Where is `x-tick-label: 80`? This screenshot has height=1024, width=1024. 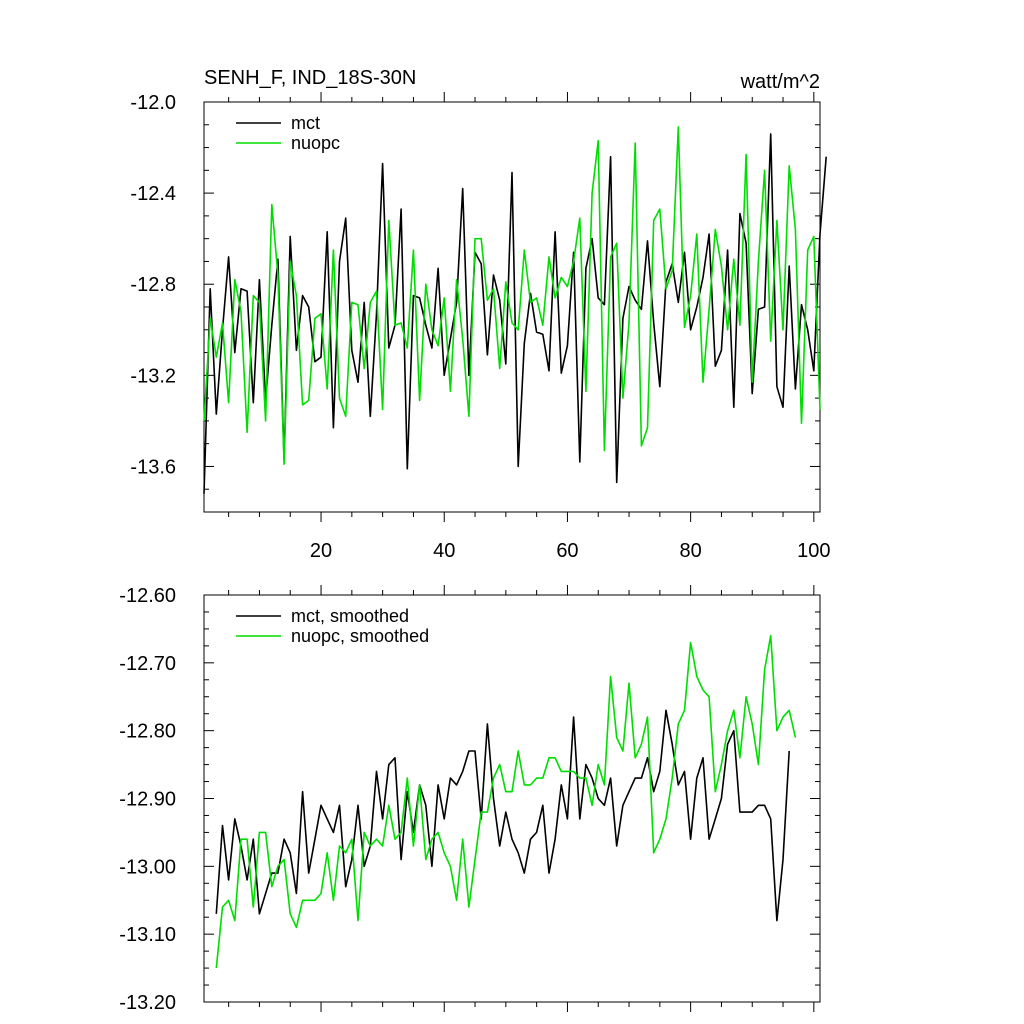
x-tick-label: 80 is located at coordinates (691, 551).